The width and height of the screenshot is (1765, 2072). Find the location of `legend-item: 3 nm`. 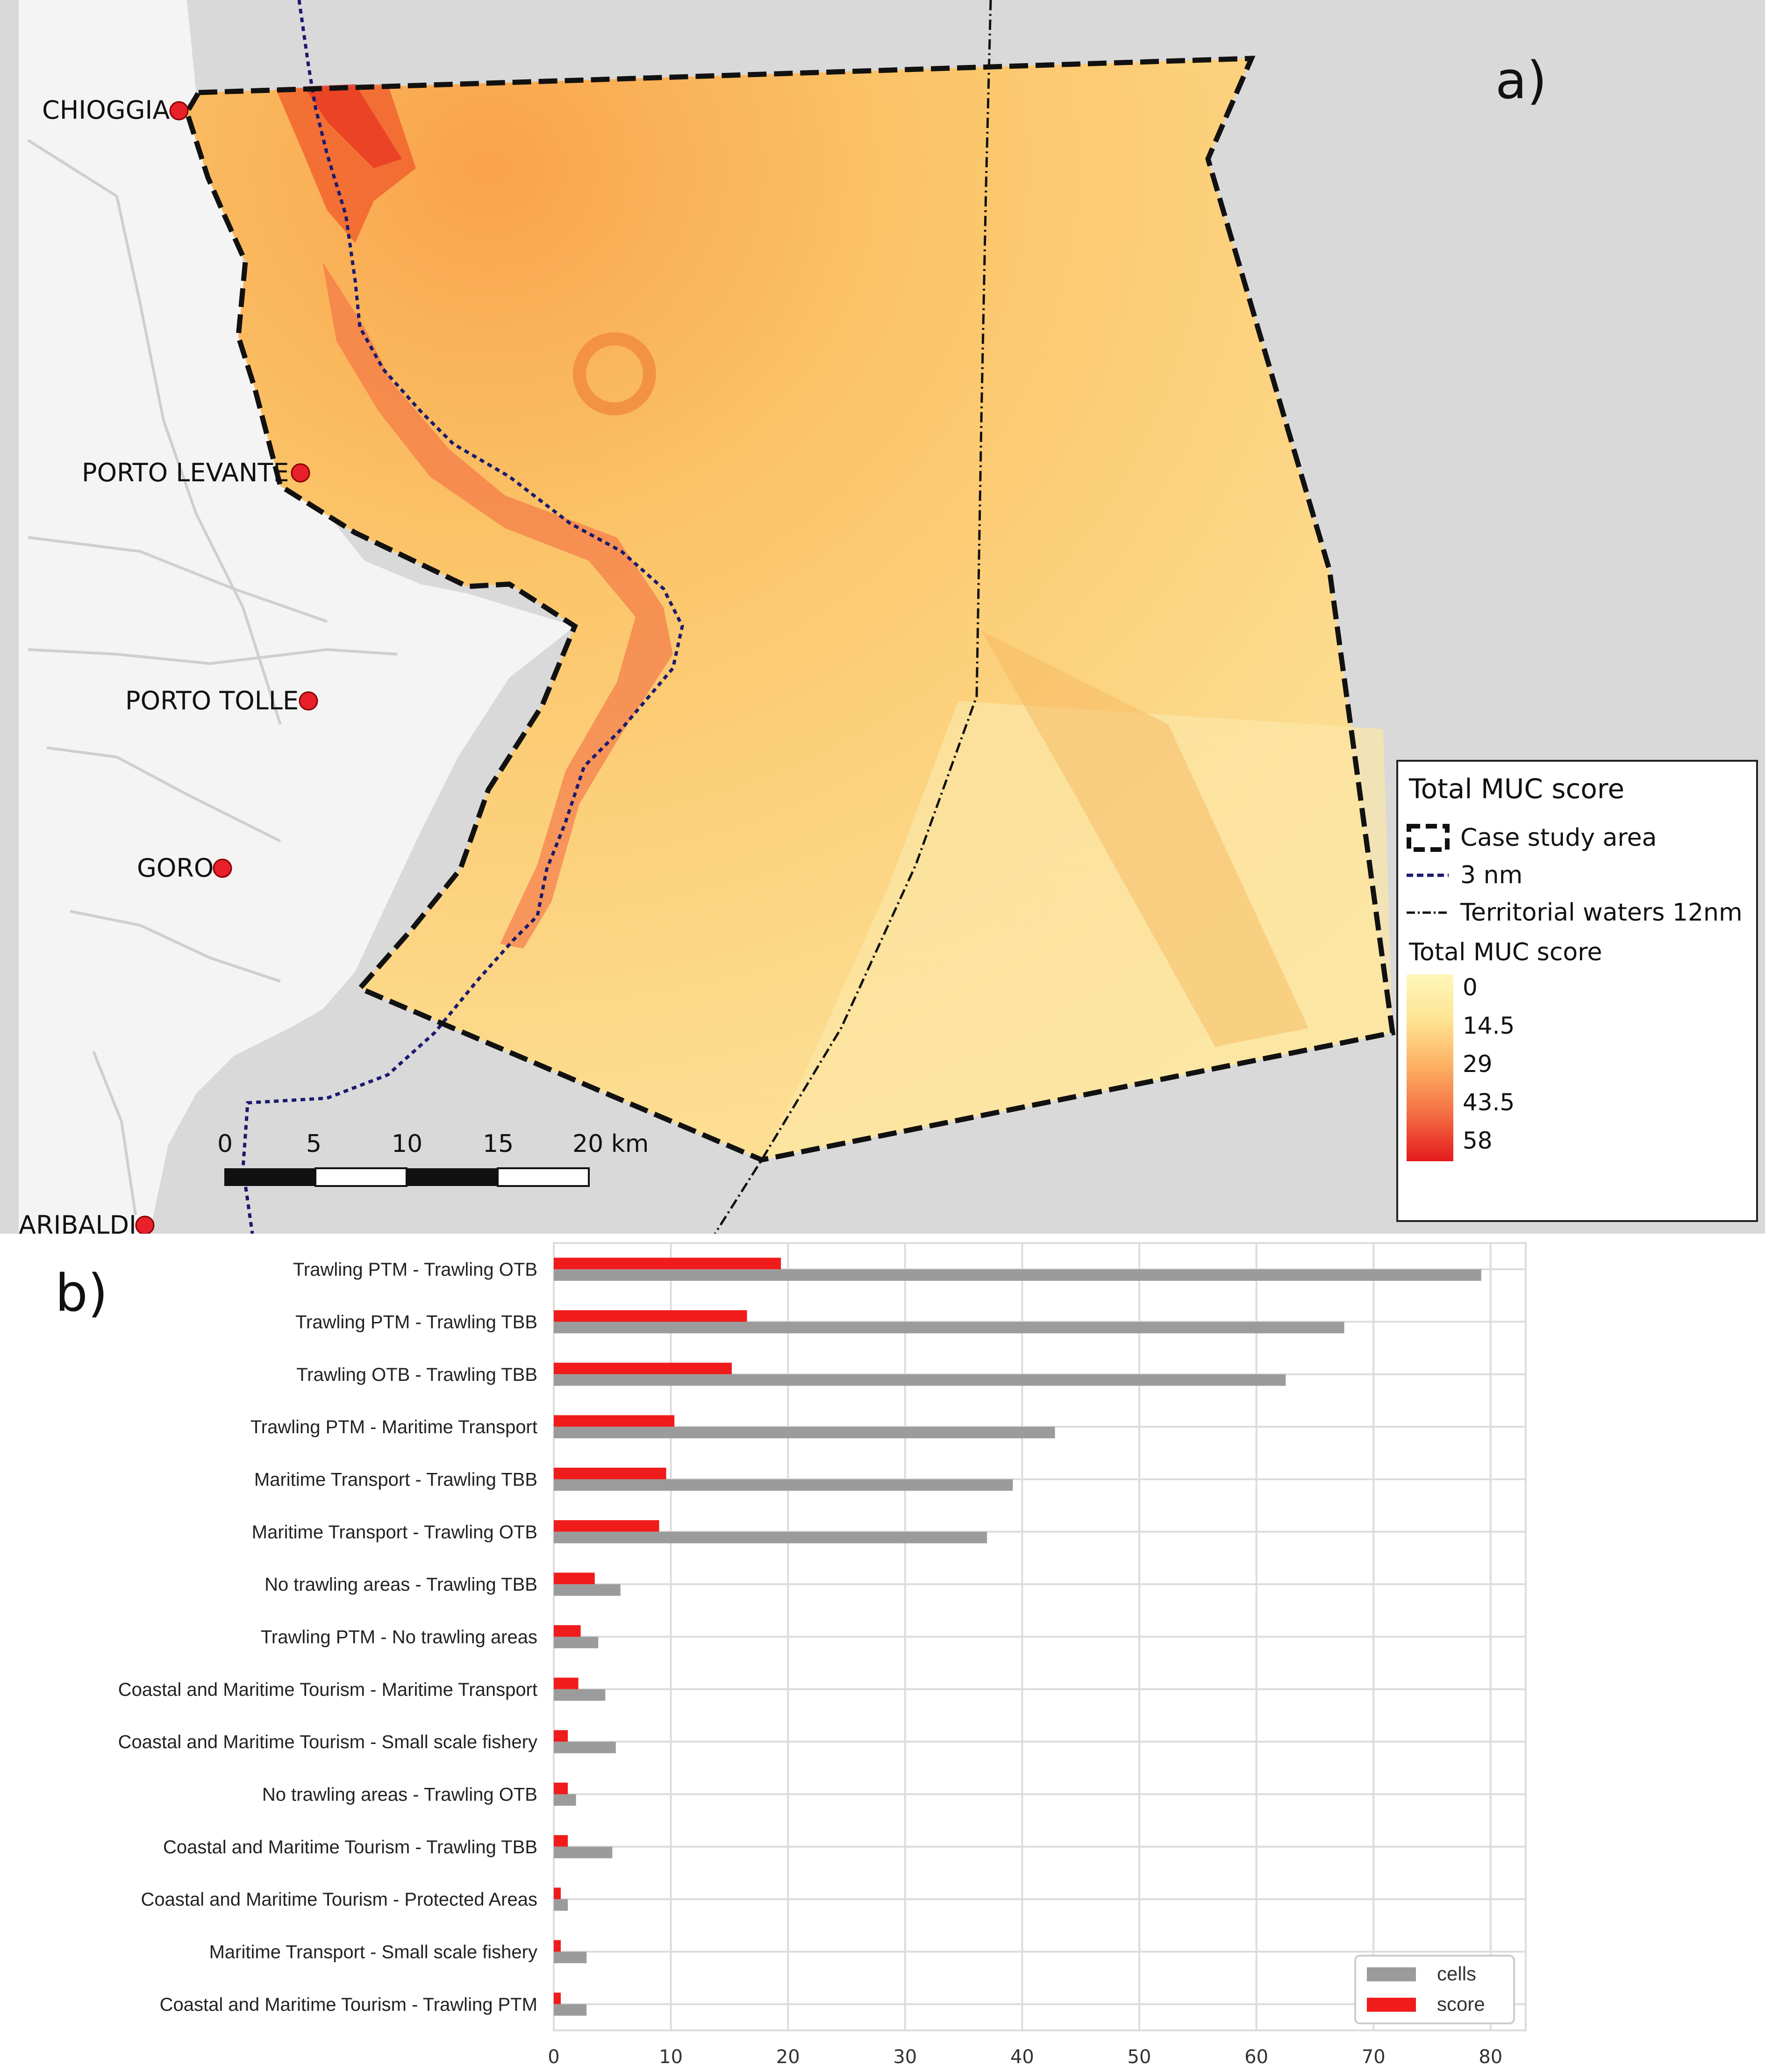

legend-item: 3 nm is located at coordinates (1491, 875).